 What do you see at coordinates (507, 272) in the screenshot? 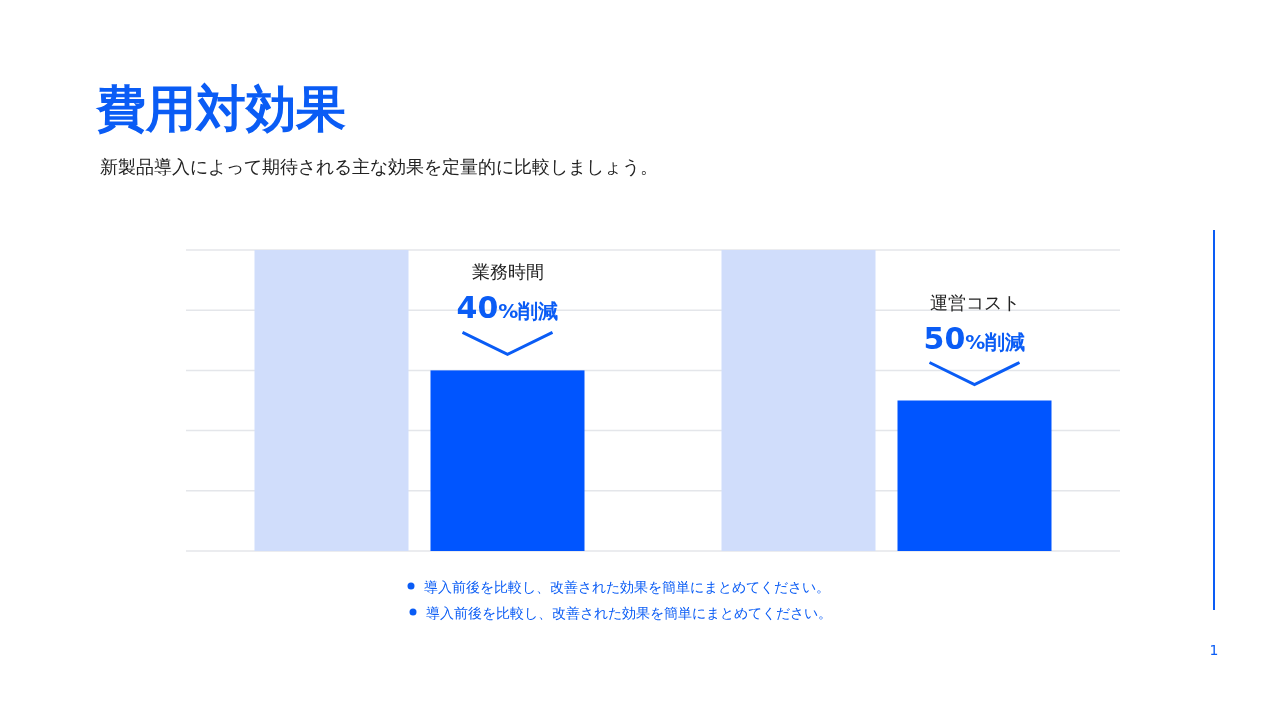
I see `annotation: 業務時間` at bounding box center [507, 272].